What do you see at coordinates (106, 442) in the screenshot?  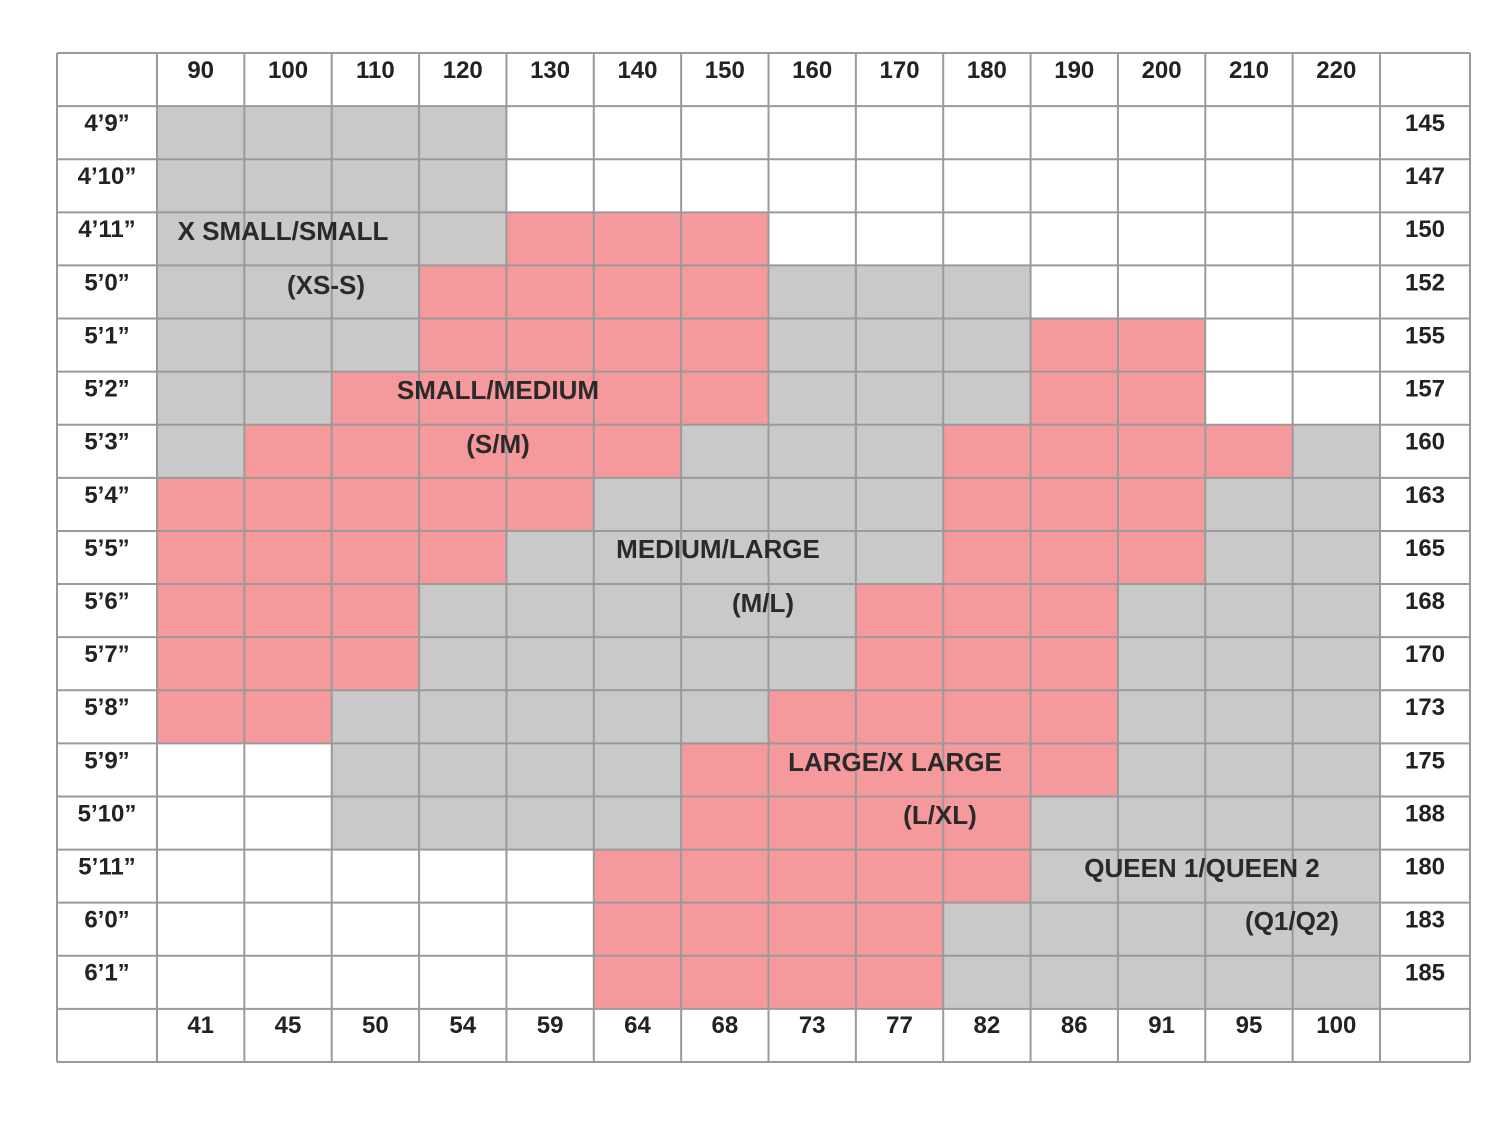 I see `height-ft: 5’3”` at bounding box center [106, 442].